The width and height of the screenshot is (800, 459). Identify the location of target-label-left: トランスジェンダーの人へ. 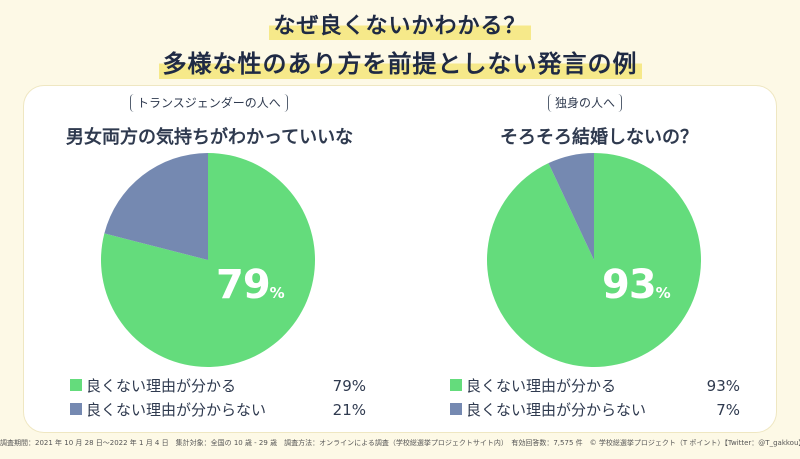
(209, 103).